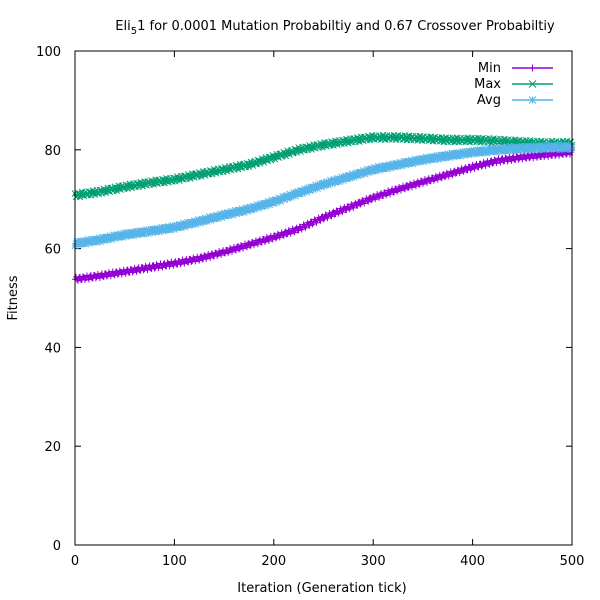 The width and height of the screenshot is (600, 600). Describe the element at coordinates (472, 561) in the screenshot. I see `x-tick-label: 400` at that location.